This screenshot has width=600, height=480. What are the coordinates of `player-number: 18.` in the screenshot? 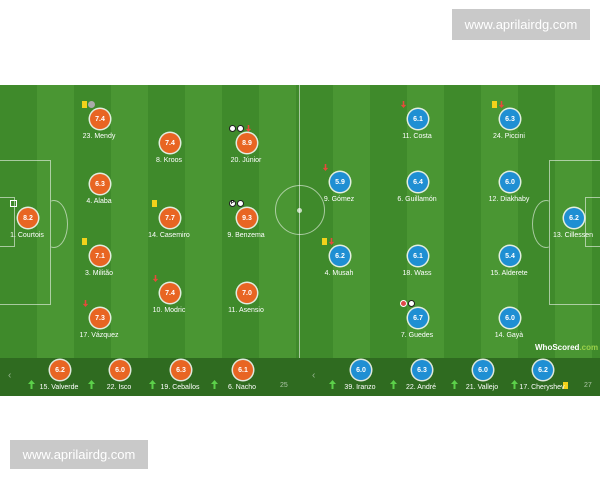 It's located at (408, 273).